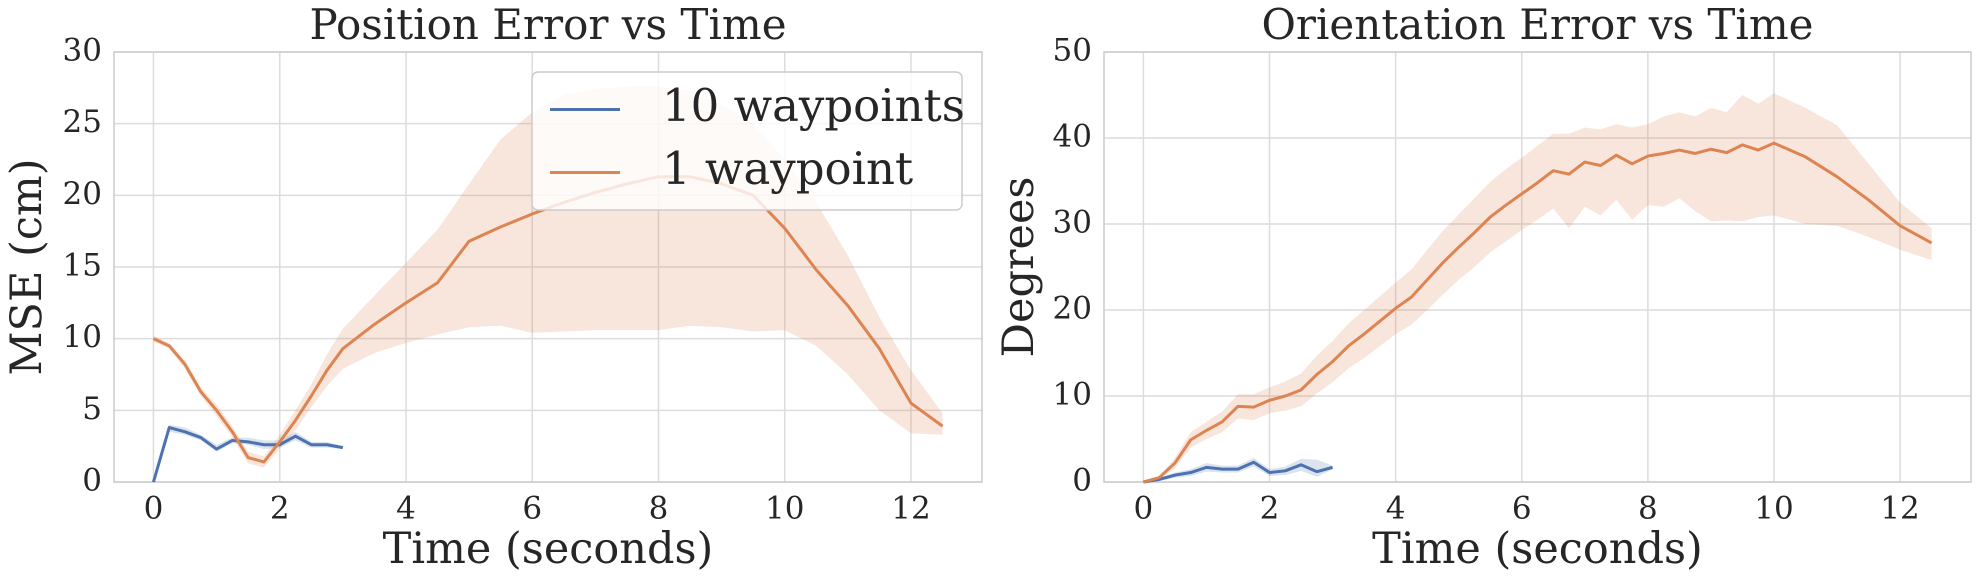 The width and height of the screenshot is (1984, 584). I want to click on legend-box, so click(747, 141).